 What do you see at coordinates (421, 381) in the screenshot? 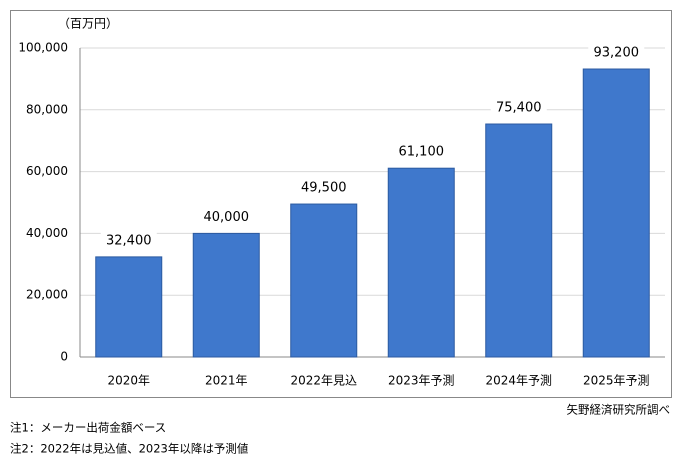
I see `x-tick-label: 2023年予測` at bounding box center [421, 381].